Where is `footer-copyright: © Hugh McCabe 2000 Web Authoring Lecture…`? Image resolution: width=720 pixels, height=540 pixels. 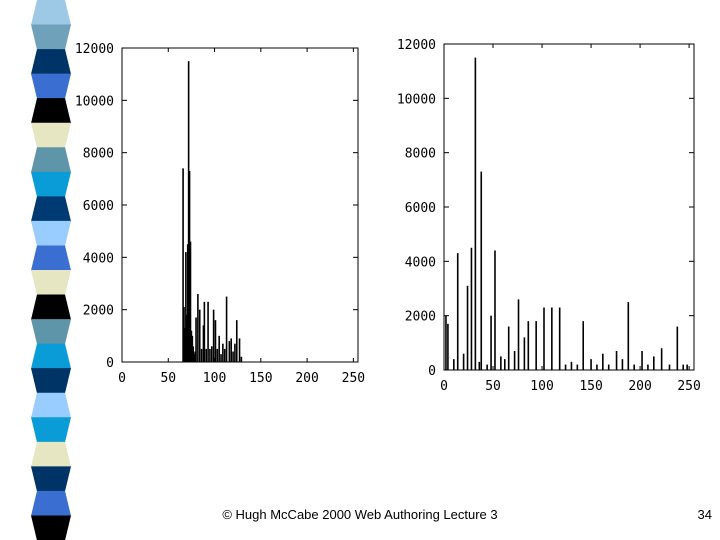
footer-copyright: © Hugh McCabe 2000 Web Authoring Lecture… is located at coordinates (360, 514).